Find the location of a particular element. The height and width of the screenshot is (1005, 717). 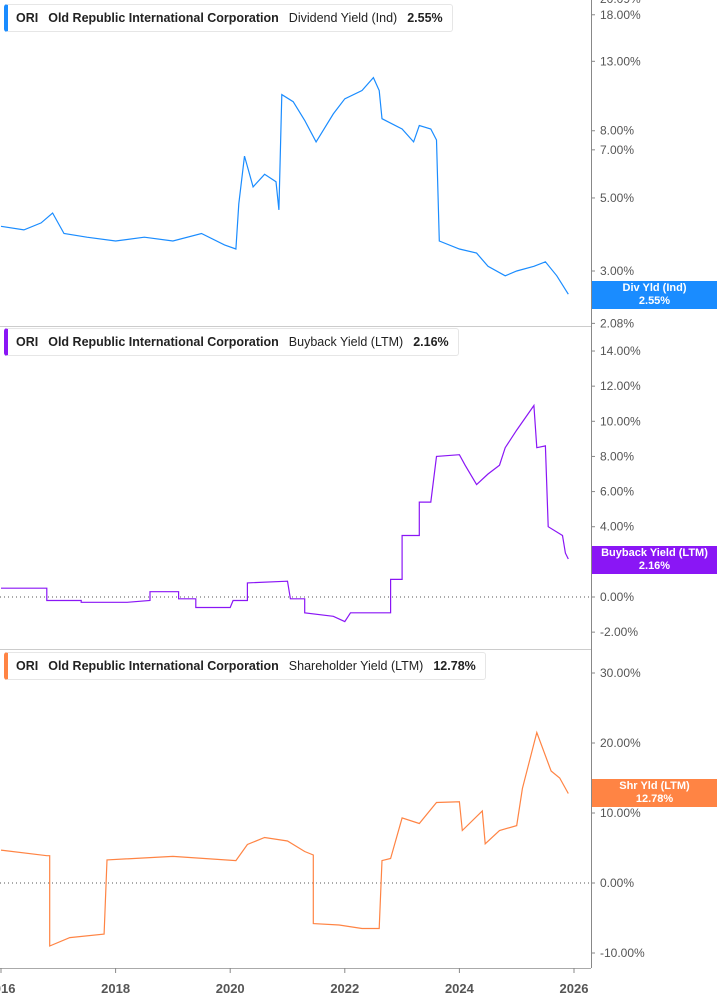

y-tick-label: 4.00% is located at coordinates (617, 527).